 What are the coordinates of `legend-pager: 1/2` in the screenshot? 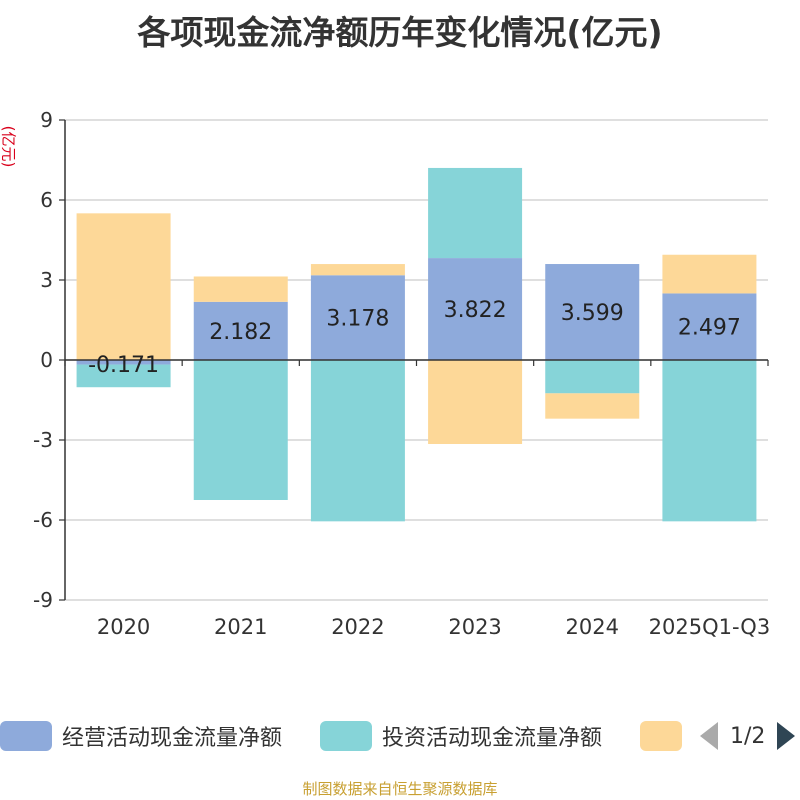 It's located at (748, 736).